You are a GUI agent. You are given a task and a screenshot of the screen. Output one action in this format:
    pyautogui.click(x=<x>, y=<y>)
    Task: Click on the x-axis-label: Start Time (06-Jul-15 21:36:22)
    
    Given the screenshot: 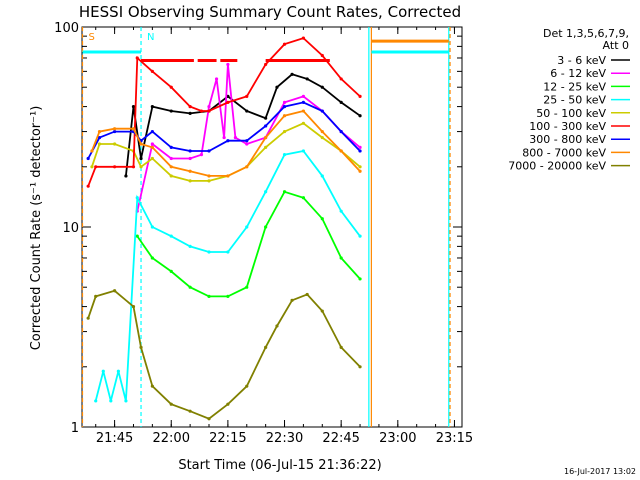 What is the action you would take?
    pyautogui.click(x=279, y=465)
    